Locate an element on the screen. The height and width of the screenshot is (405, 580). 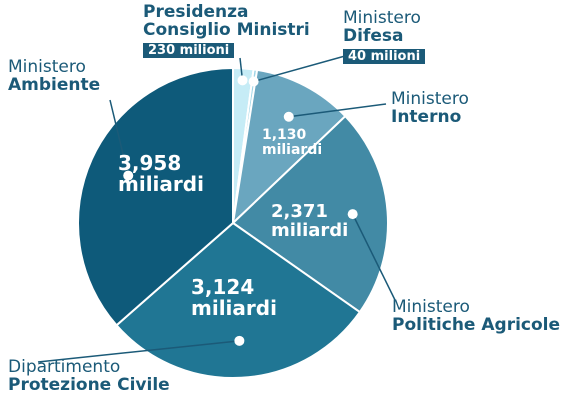
label-agricole-bottom: Politiche Agricole is located at coordinates (476, 324).